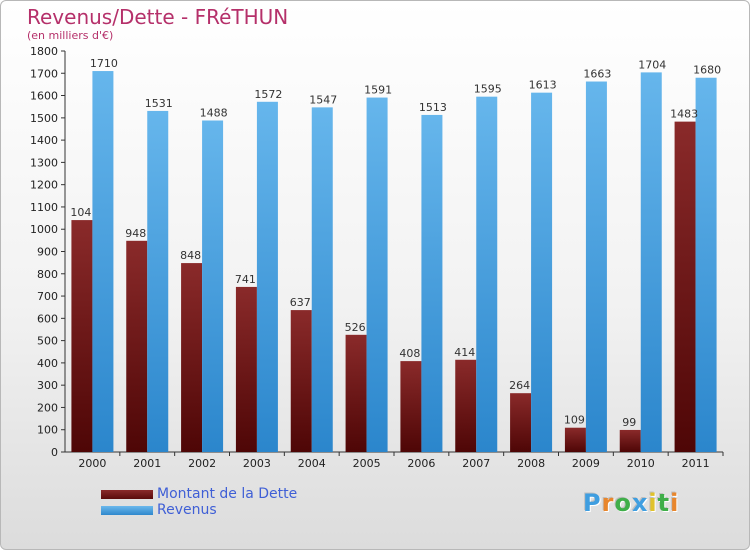 This screenshot has width=750, height=550. What do you see at coordinates (47, 296) in the screenshot?
I see `y-tick-label: 700` at bounding box center [47, 296].